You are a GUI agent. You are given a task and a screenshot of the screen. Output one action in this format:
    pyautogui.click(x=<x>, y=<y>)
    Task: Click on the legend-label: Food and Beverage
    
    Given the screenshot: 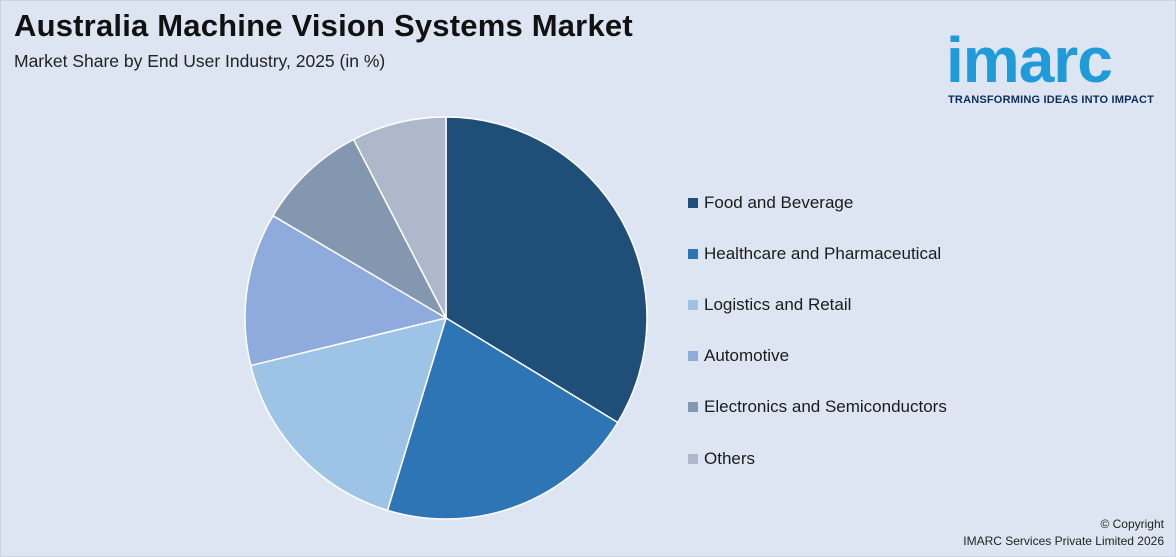 What is the action you would take?
    pyautogui.click(x=779, y=202)
    